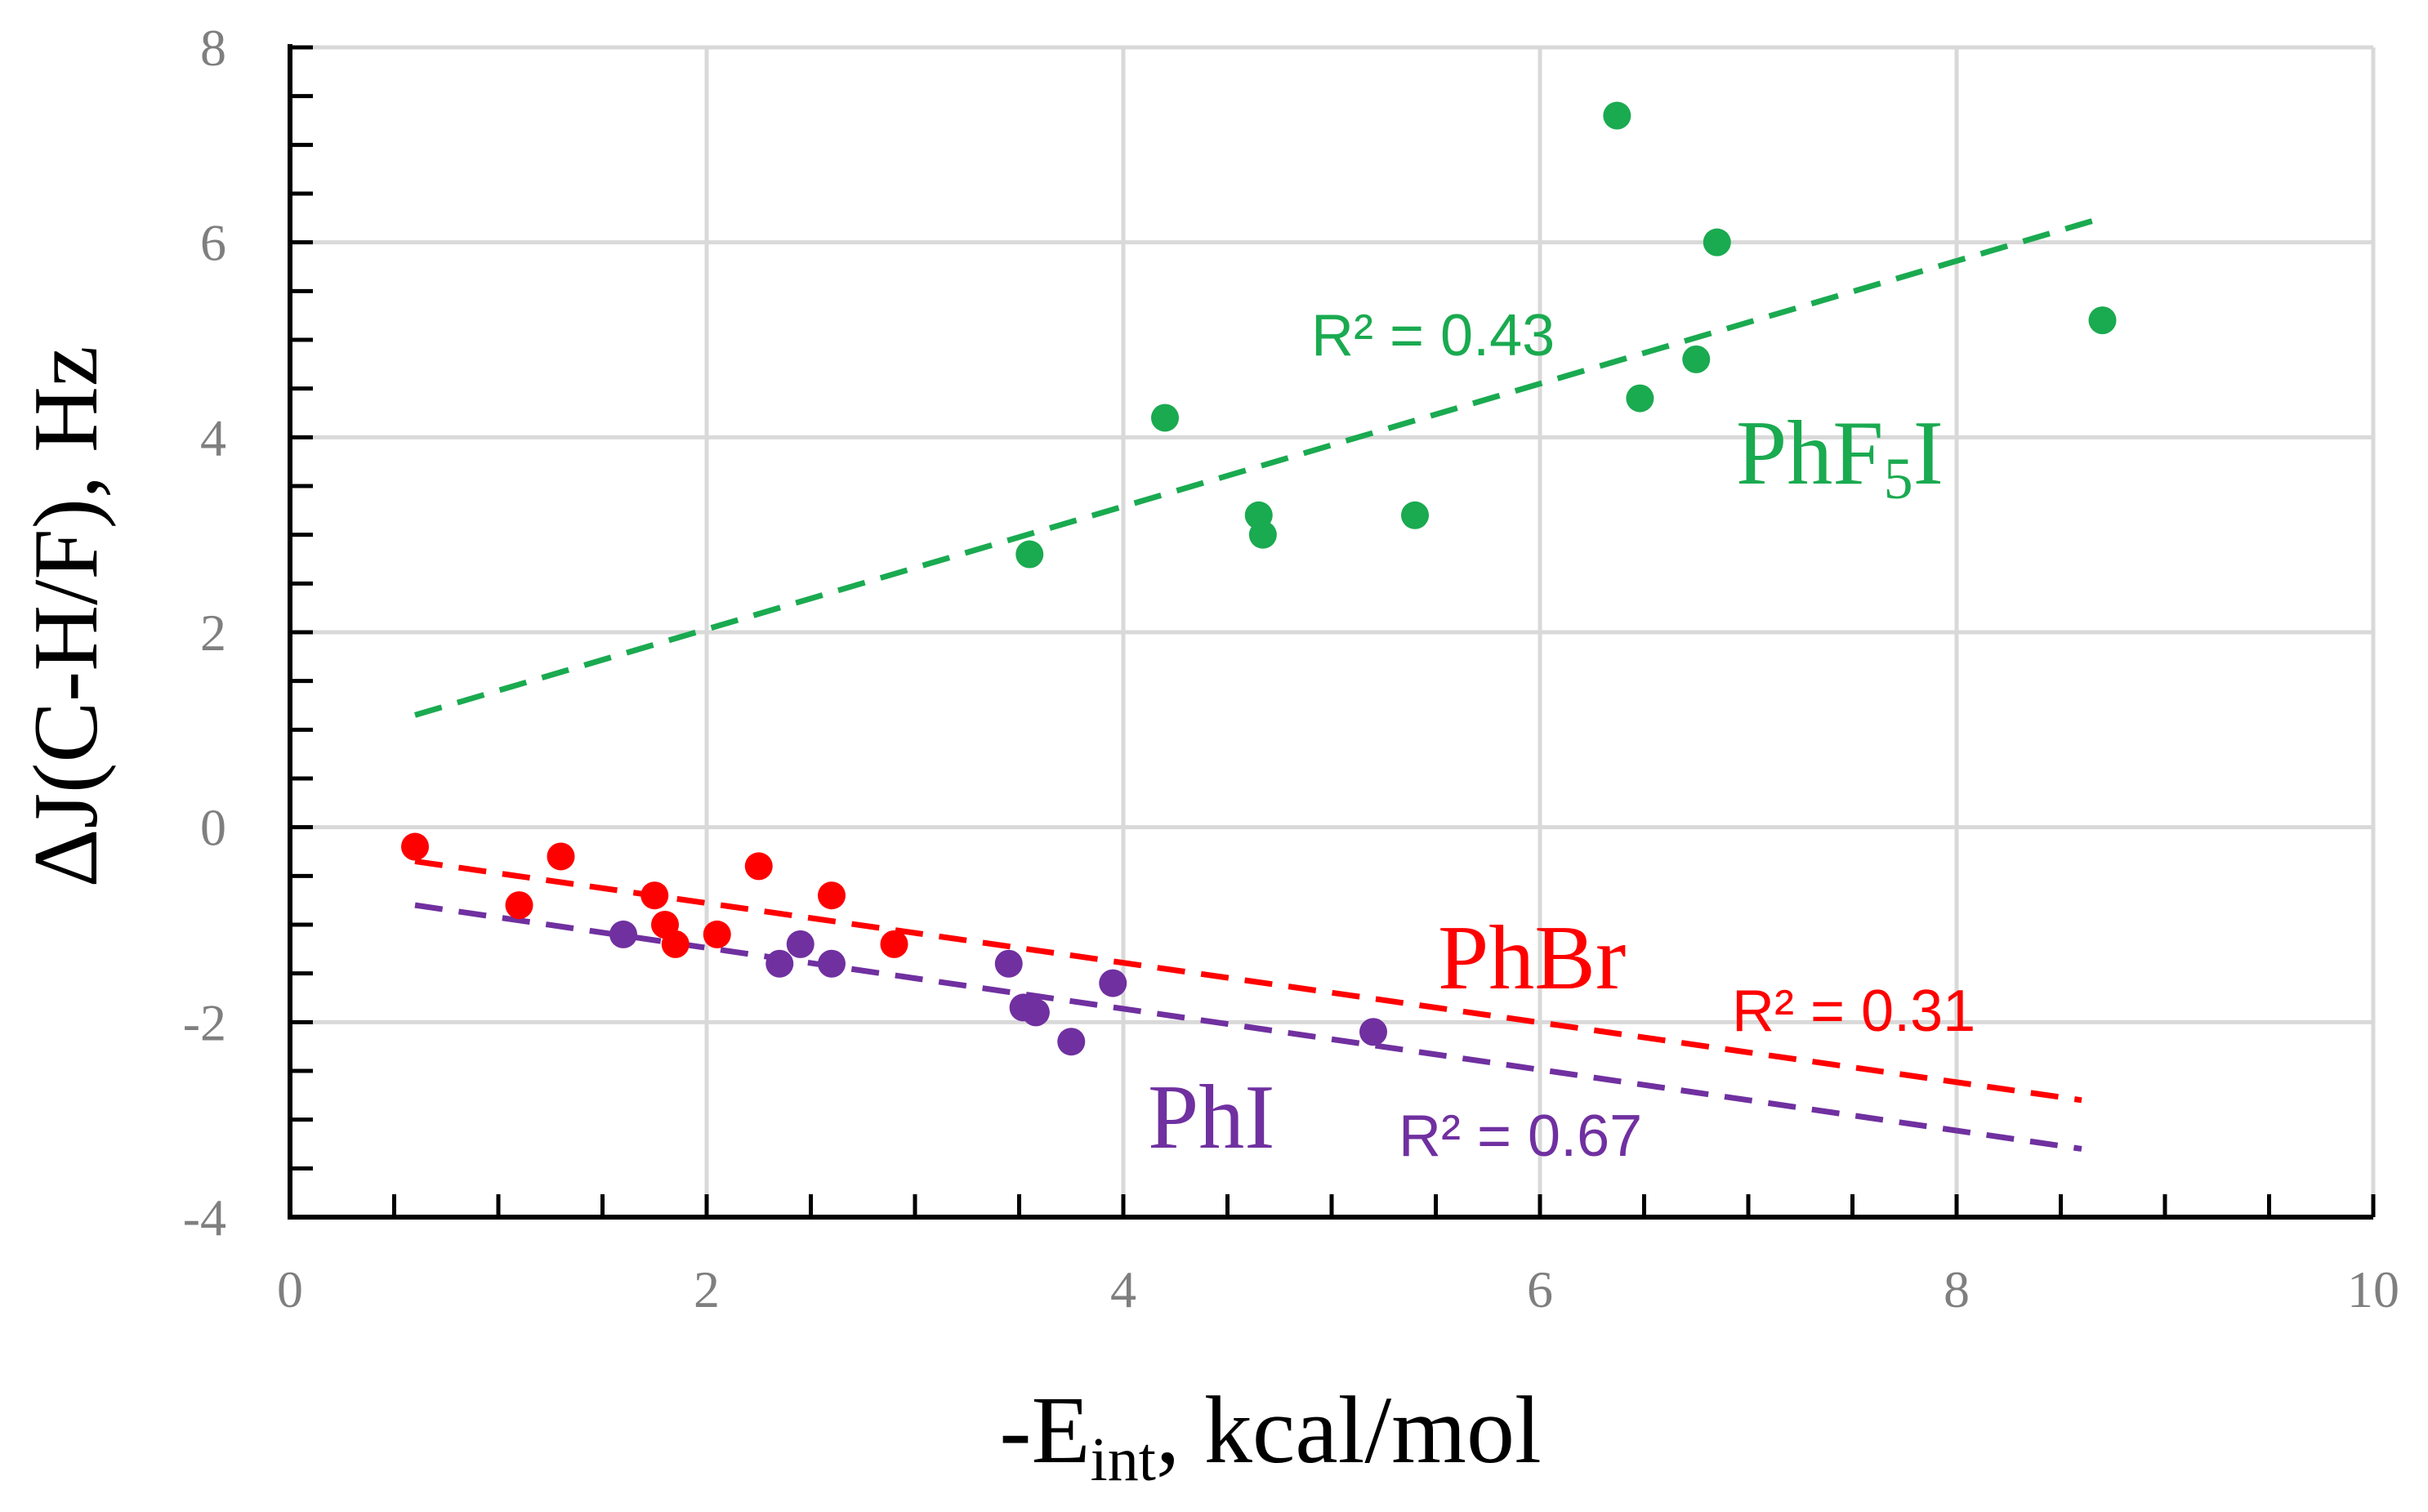 This screenshot has width=2428, height=1512. What do you see at coordinates (290, 1289) in the screenshot?
I see `x-tick-label: 0` at bounding box center [290, 1289].